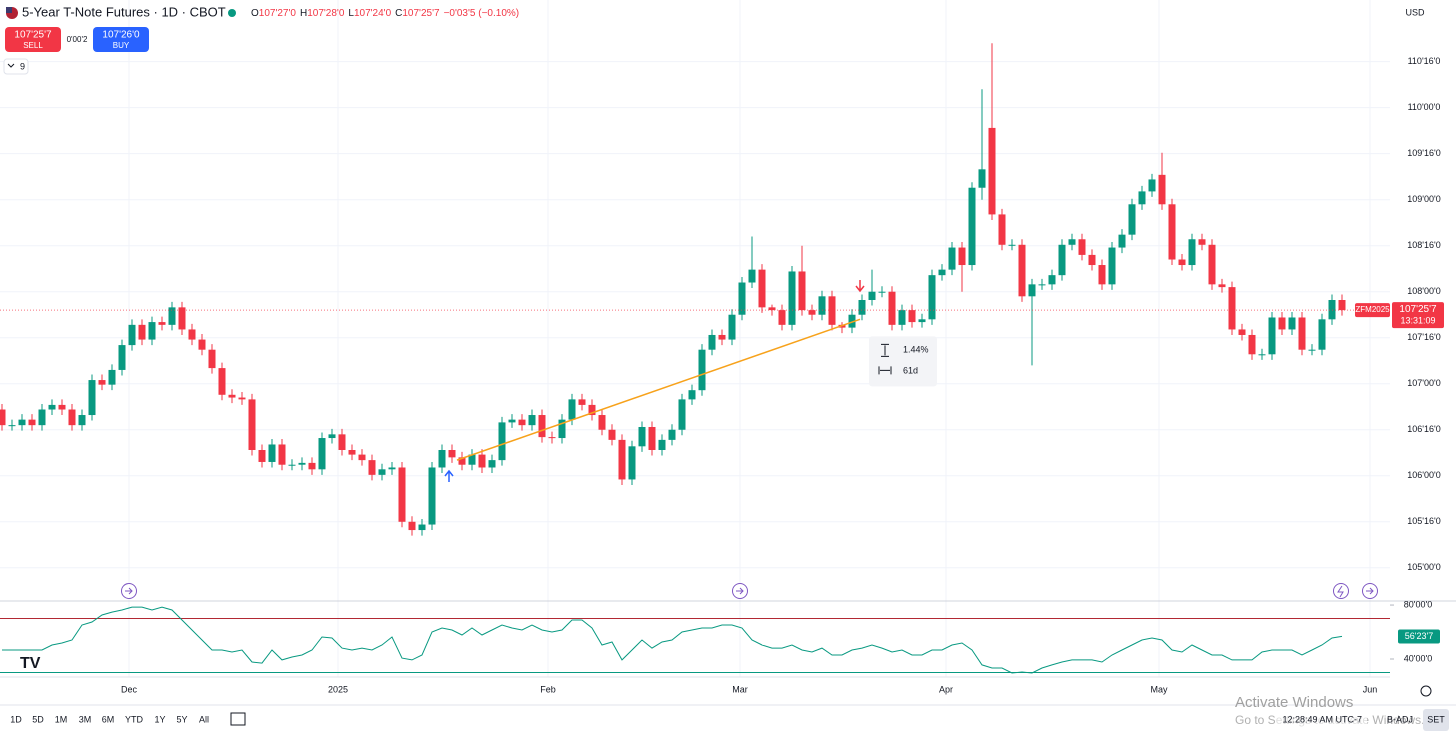 Image resolution: width=1456 pixels, height=736 pixels. What do you see at coordinates (1426, 691) in the screenshot?
I see `settings-icon` at bounding box center [1426, 691].